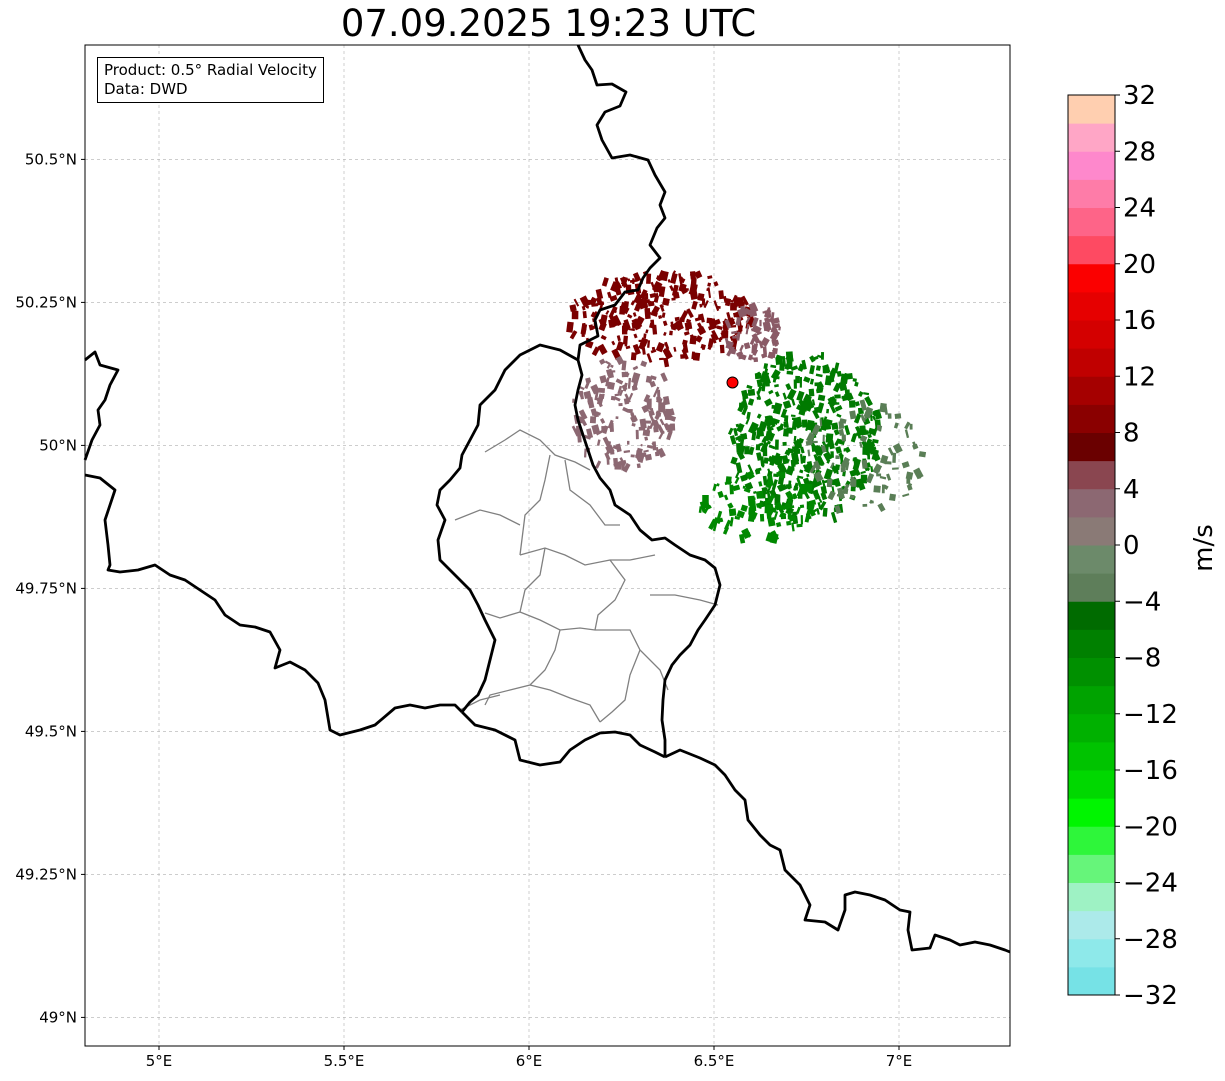 This screenshot has height=1081, width=1225. I want to click on echo-outbound-mauve-north, so click(752, 332).